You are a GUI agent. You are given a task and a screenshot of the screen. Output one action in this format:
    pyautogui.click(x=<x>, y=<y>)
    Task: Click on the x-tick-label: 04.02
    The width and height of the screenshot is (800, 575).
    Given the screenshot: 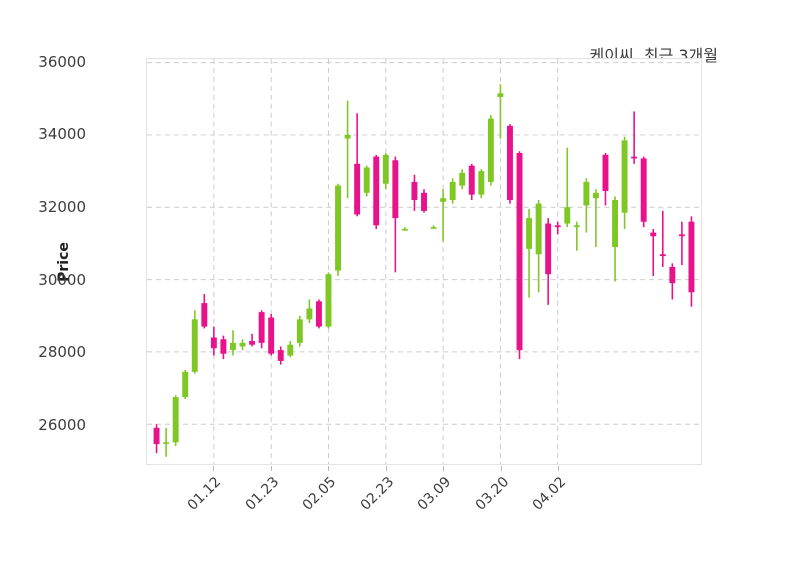 What is the action you would take?
    pyautogui.click(x=549, y=494)
    